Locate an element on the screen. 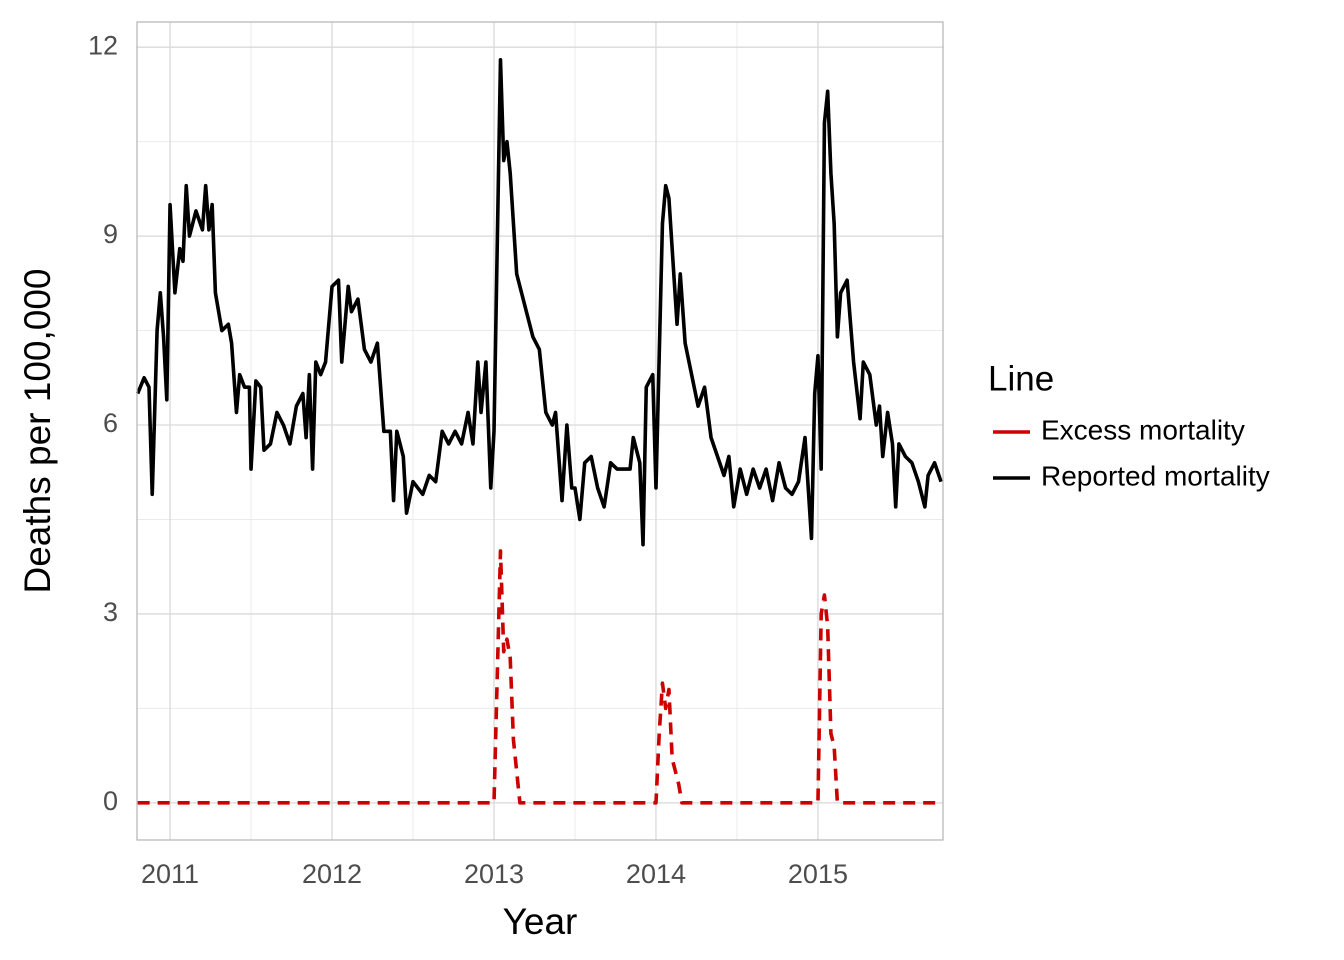 The image size is (1344, 960). y-tick-label: 12 is located at coordinates (103, 45).